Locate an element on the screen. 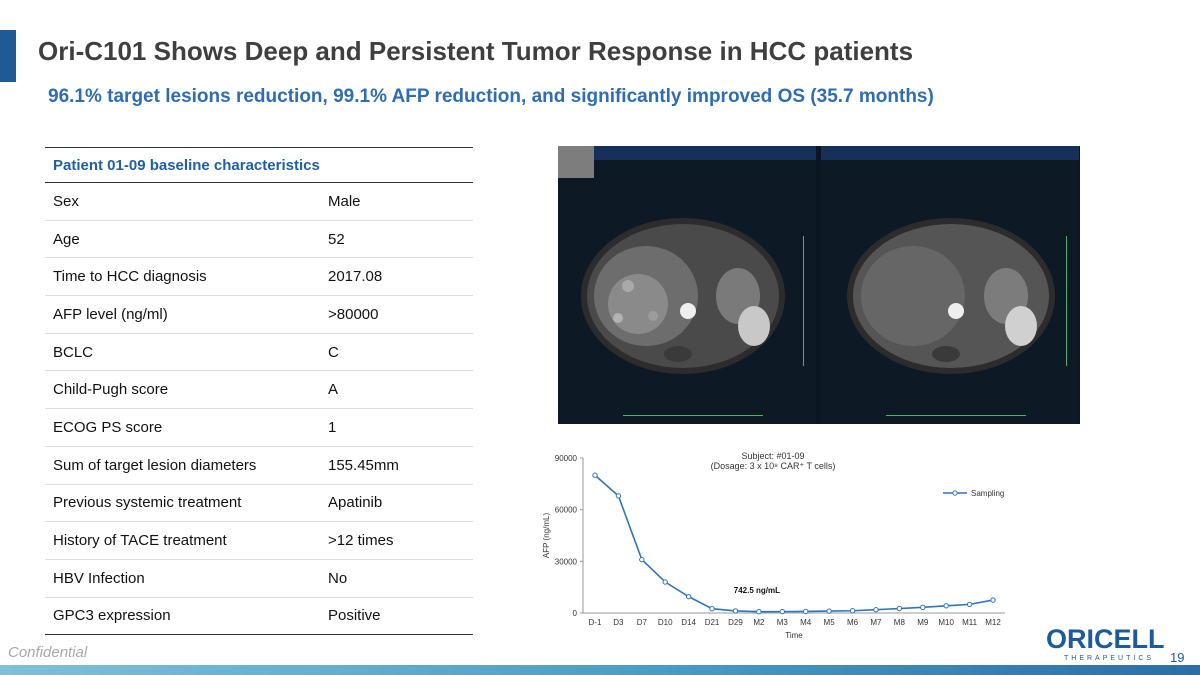  x-tick-label: M4 is located at coordinates (806, 622).